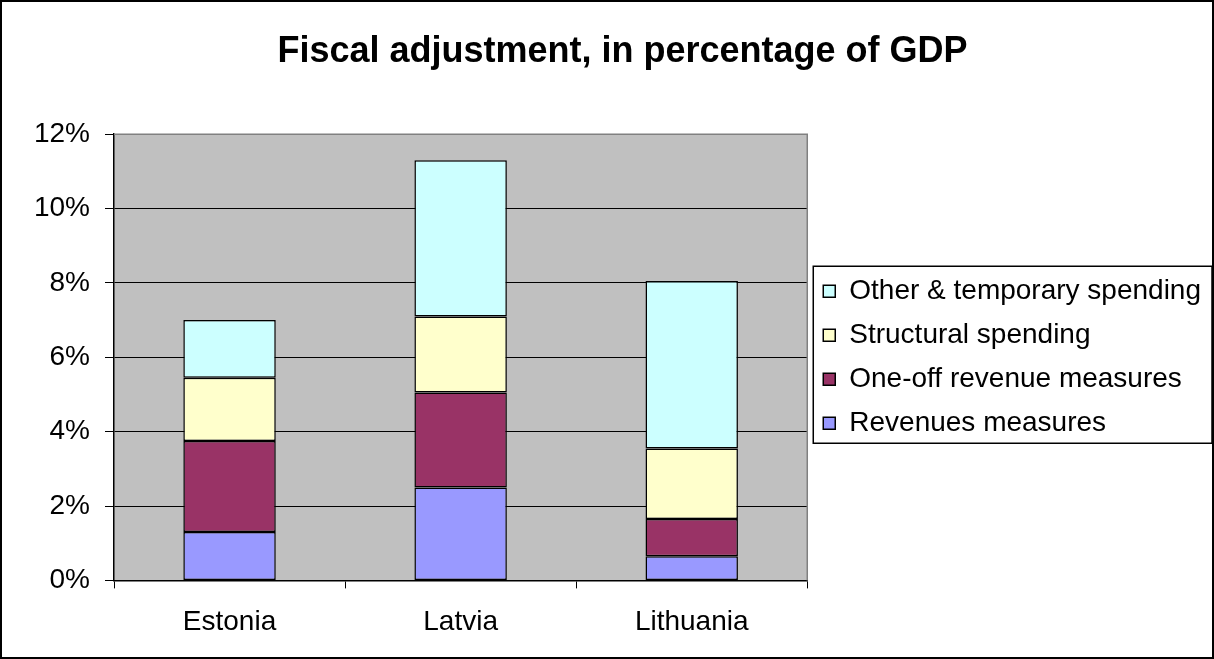 Image resolution: width=1214 pixels, height=659 pixels. Describe the element at coordinates (691, 620) in the screenshot. I see `x-tick-label: Lithuania` at that location.